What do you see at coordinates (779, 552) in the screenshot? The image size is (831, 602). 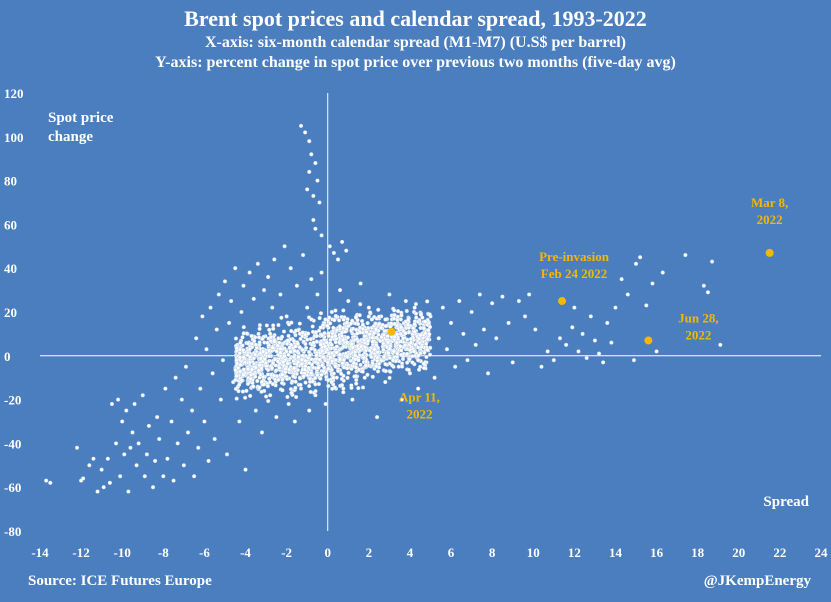 I see `x-tick-label: 22` at bounding box center [779, 552].